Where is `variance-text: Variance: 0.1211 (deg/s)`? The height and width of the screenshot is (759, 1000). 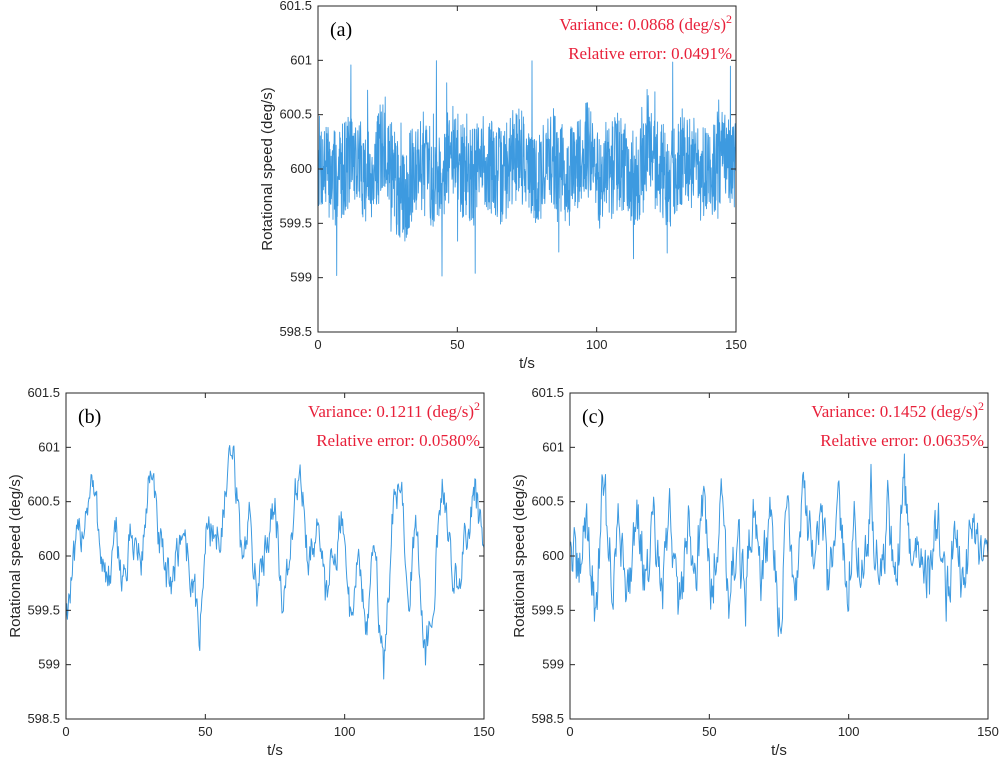 variance-text: Variance: 0.1211 (deg/s) is located at coordinates (391, 411).